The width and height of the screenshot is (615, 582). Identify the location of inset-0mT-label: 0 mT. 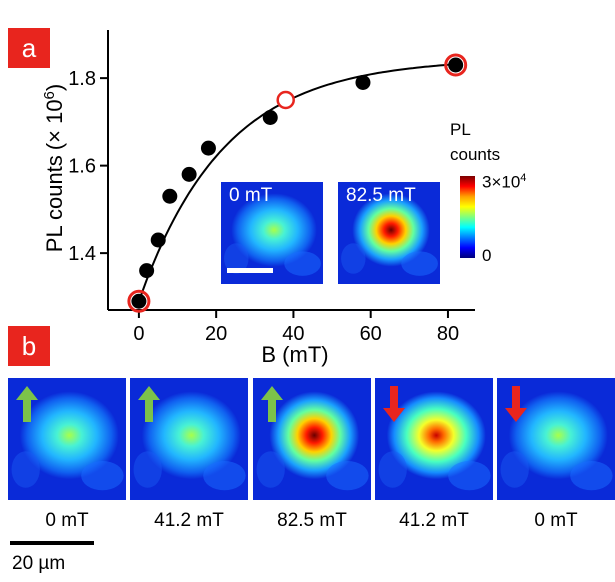
(251, 195).